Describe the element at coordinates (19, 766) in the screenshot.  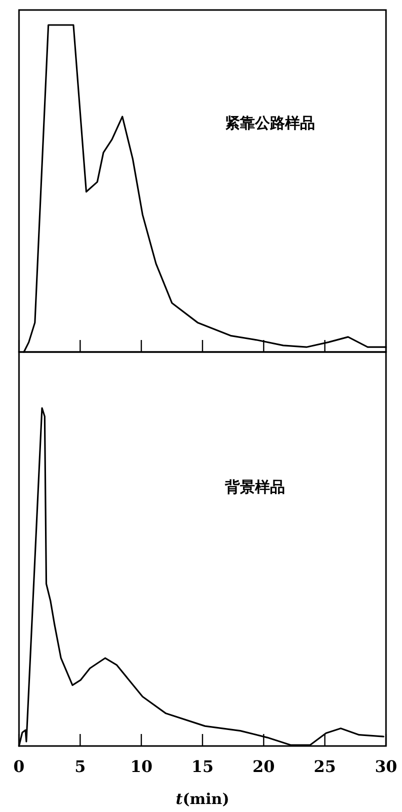
I see `x-tick-label: 0` at that location.